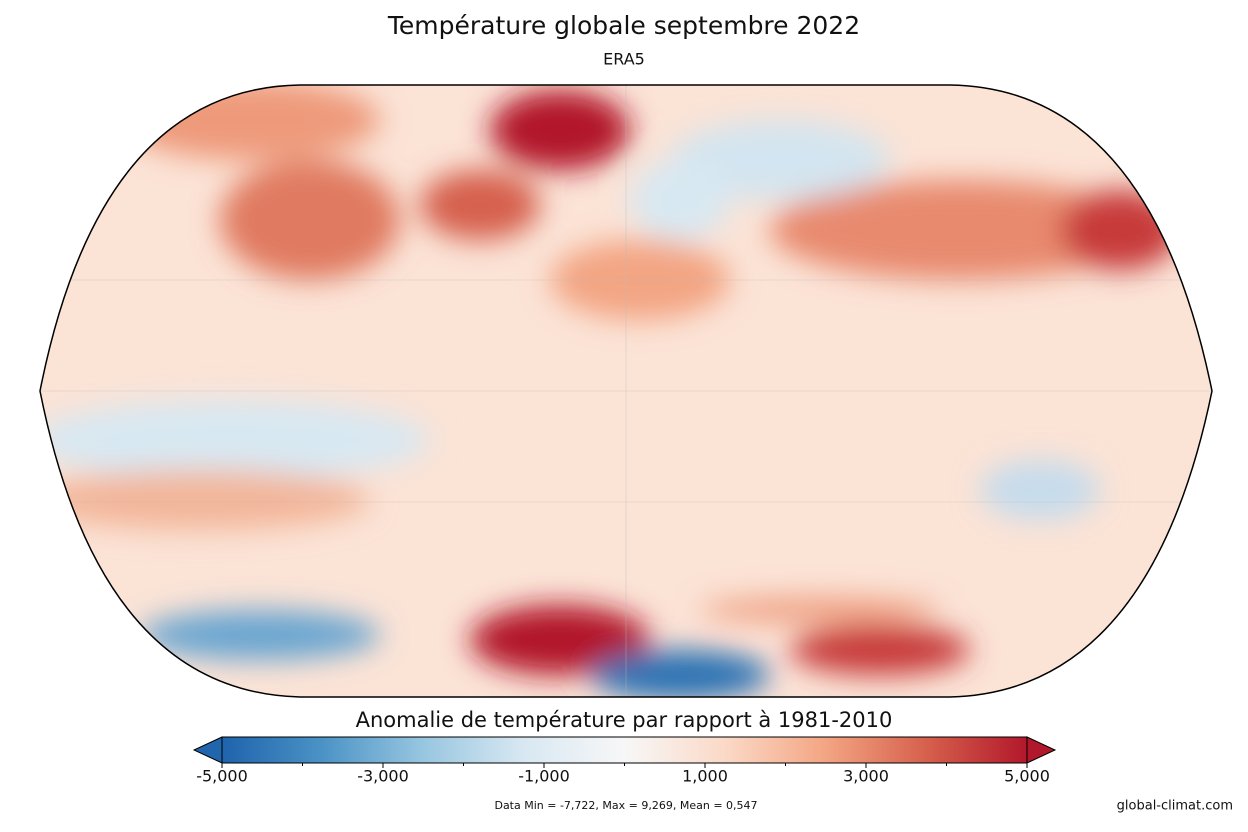  What do you see at coordinates (1041, 750) in the screenshot?
I see `colorbar-over` at bounding box center [1041, 750].